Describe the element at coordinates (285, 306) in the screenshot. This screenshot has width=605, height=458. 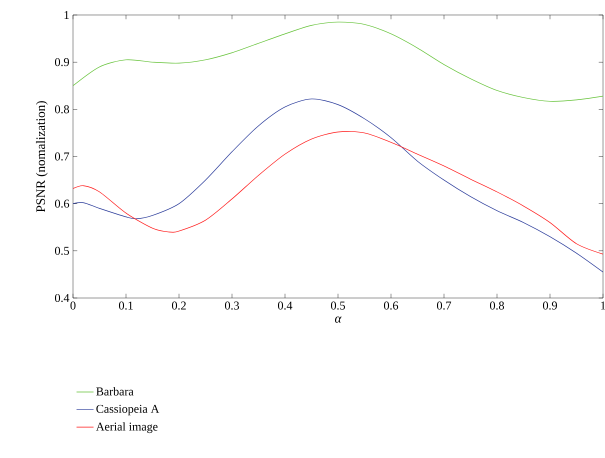
I see `x-tick-label: 0.4` at that location.